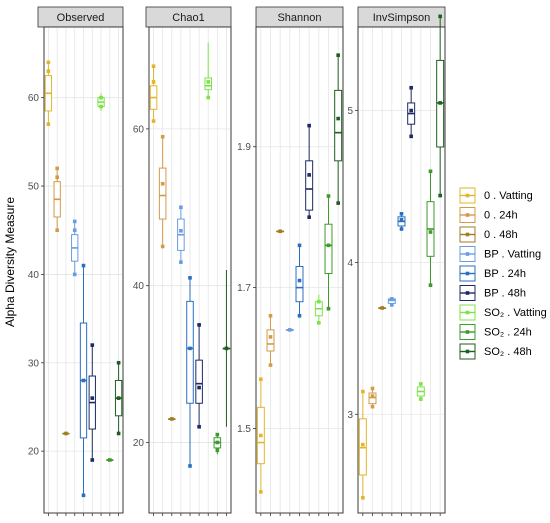  I want to click on y-tick-label: 1.5, so click(244, 429).